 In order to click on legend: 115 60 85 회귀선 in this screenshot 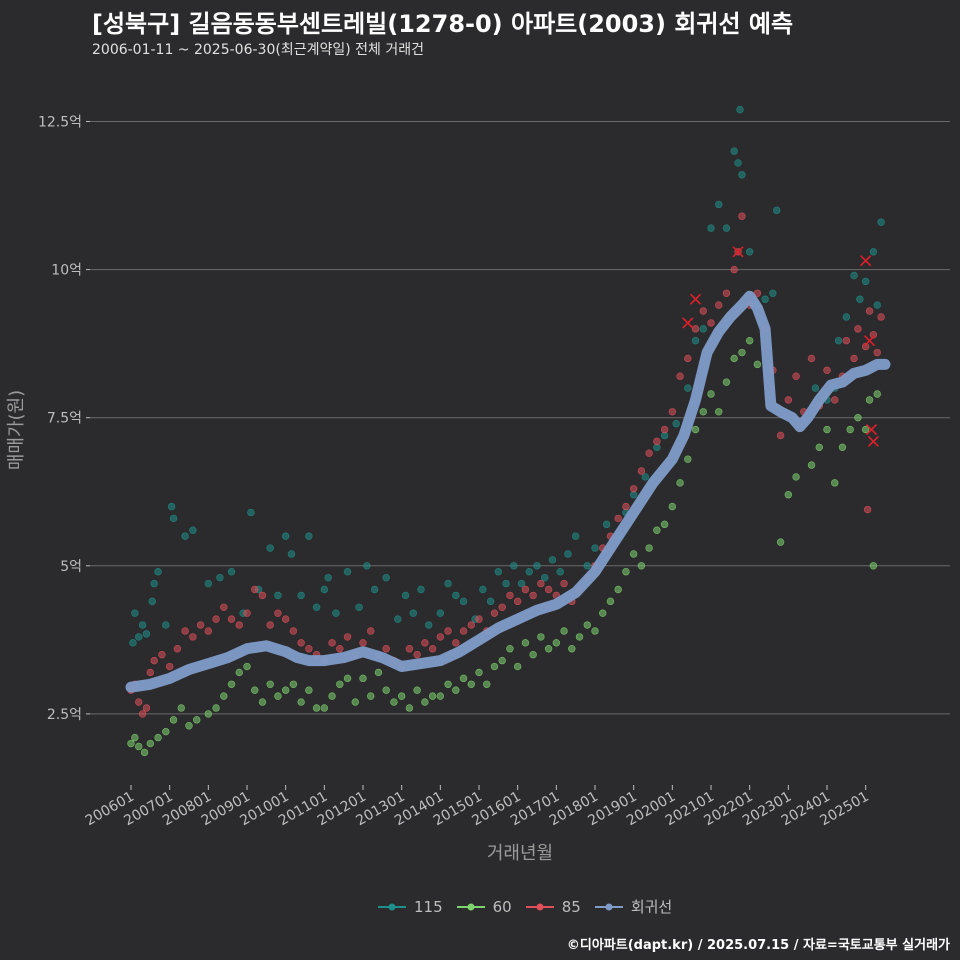, I will do `click(532, 906)`.